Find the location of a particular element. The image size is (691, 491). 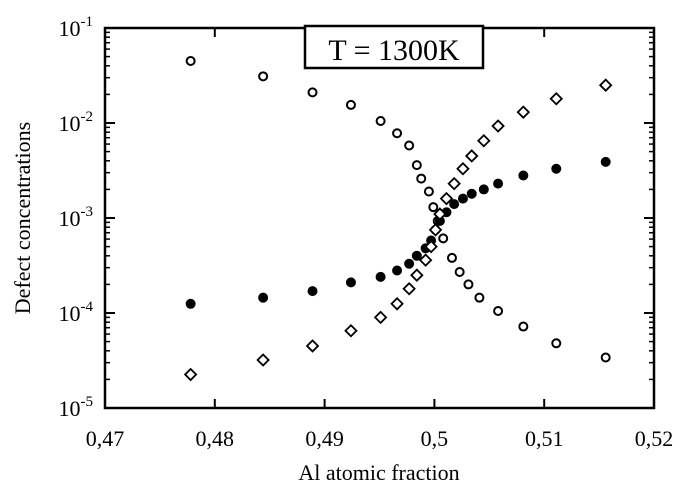

x-tick-label: 0,47 is located at coordinates (105, 438).